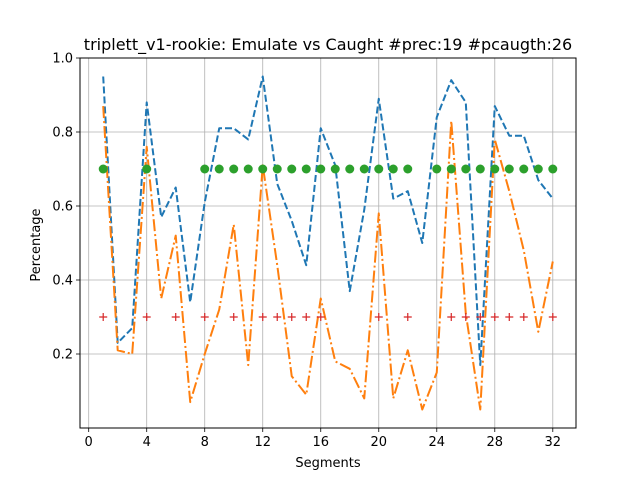  I want to click on x-tick-label: 0, so click(89, 442).